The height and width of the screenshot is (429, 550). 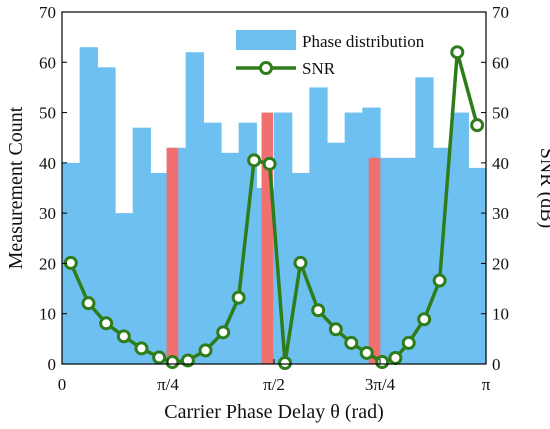 I want to click on y-tick-label-left: 60, so click(x=47, y=62).